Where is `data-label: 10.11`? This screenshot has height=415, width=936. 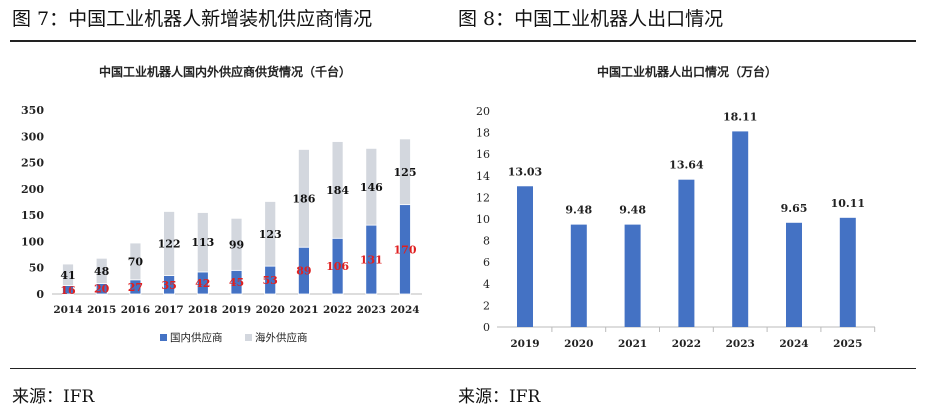 data-label: 10.11 is located at coordinates (848, 203).